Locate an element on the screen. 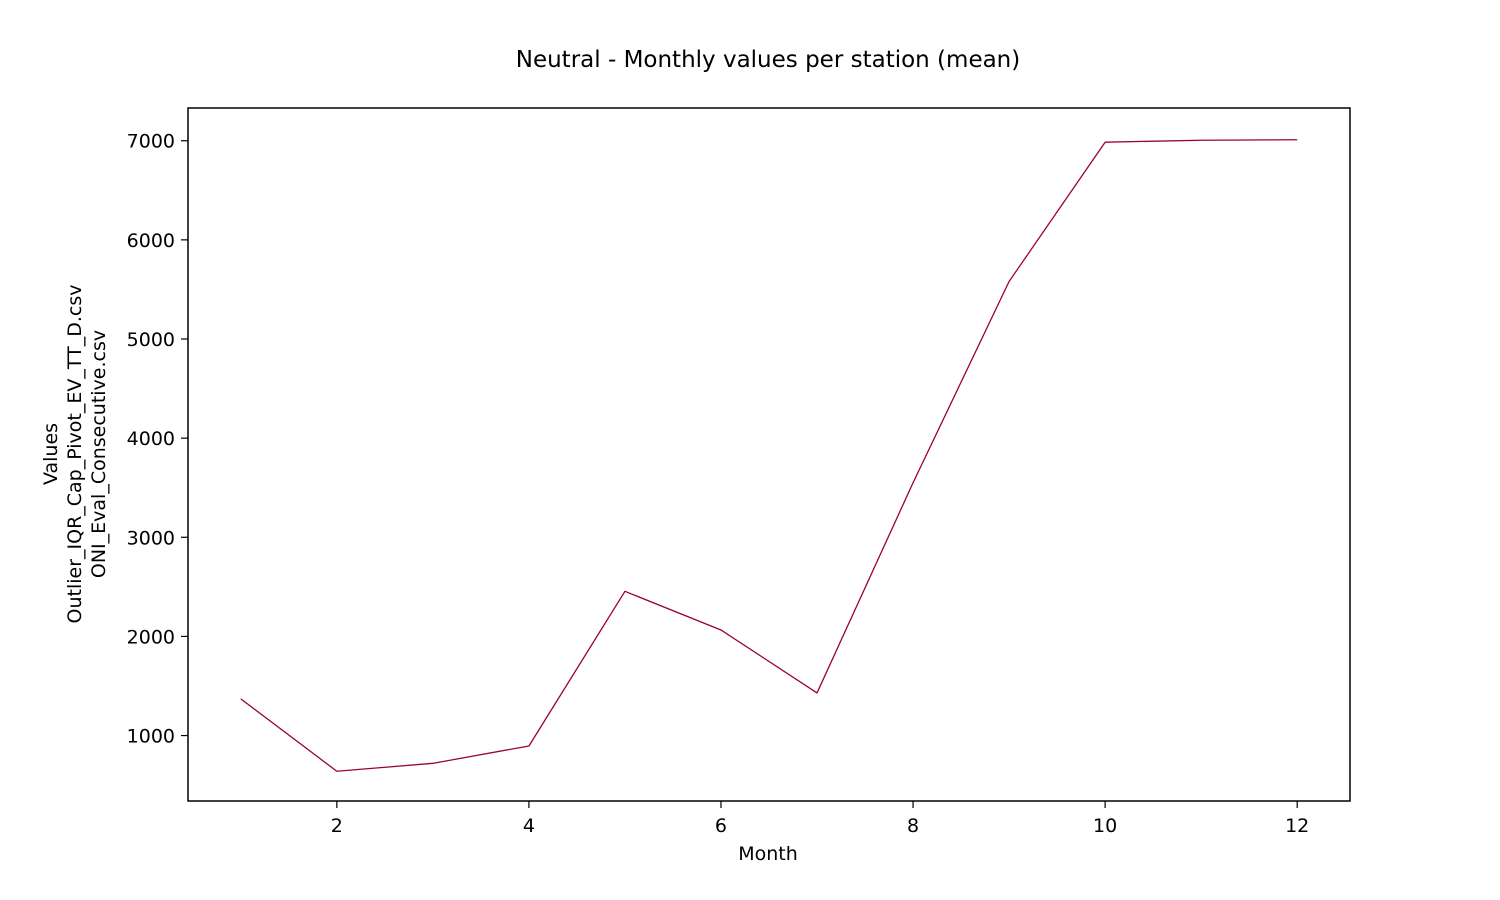 The height and width of the screenshot is (900, 1500). y-tick-label: 3000 is located at coordinates (151, 538).